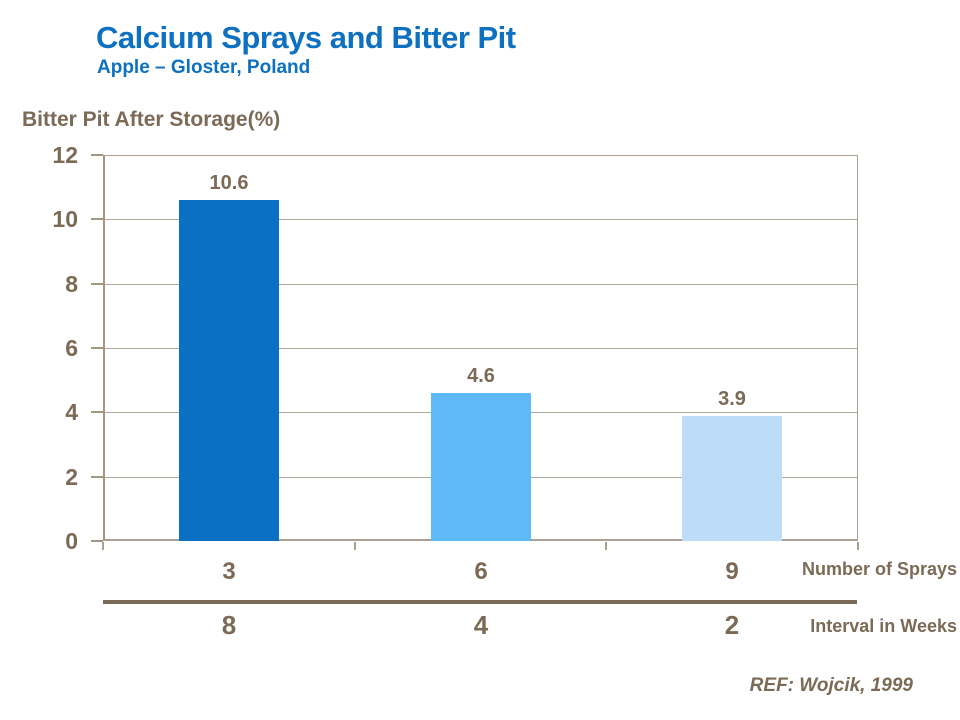 The height and width of the screenshot is (720, 960). Describe the element at coordinates (481, 625) in the screenshot. I see `x-category-row2-6: 4` at that location.